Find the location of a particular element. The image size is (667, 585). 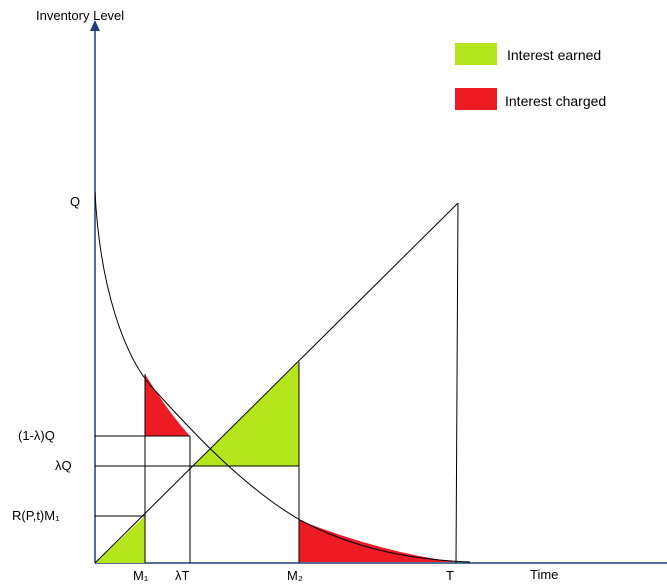

legend-label-charged: Interest charged is located at coordinates (555, 101).